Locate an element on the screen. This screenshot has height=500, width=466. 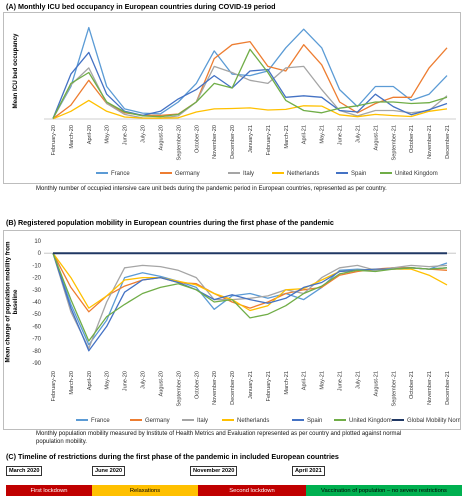
phase-first-lockdown: First lockdown is located at coordinates (49, 490).